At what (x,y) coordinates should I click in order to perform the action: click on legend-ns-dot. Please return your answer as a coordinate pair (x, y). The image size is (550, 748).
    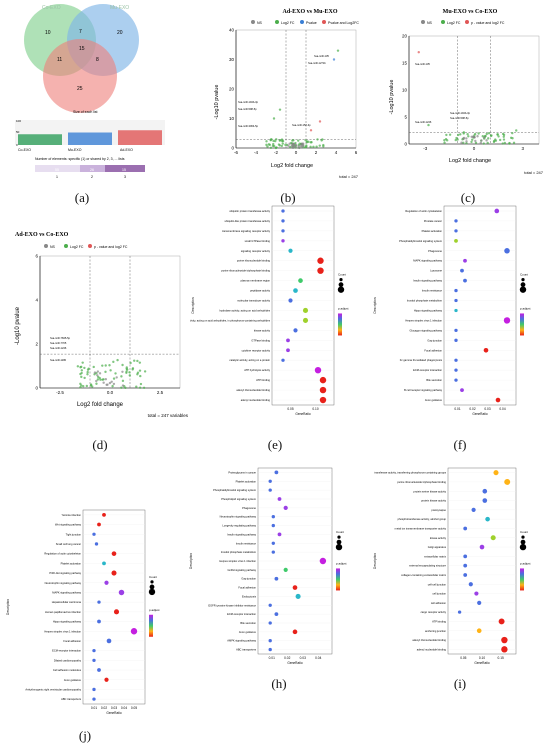
    Looking at the image, I should click on (46, 246).